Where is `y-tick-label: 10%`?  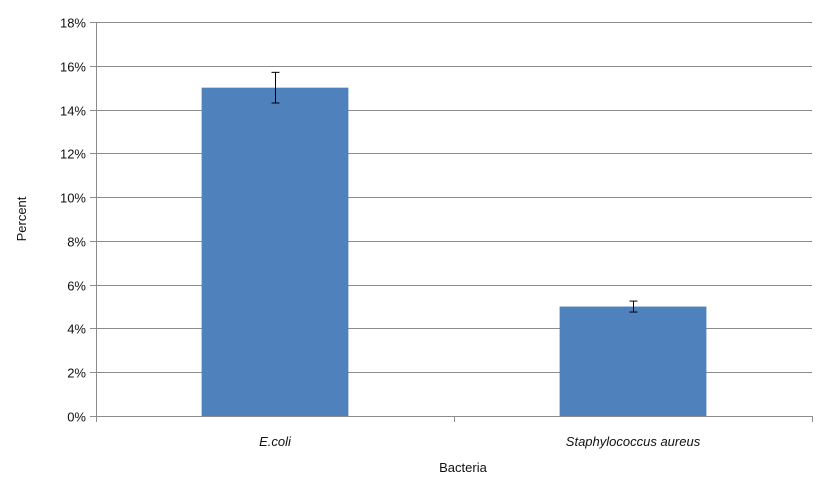
y-tick-label: 10% is located at coordinates (73, 198).